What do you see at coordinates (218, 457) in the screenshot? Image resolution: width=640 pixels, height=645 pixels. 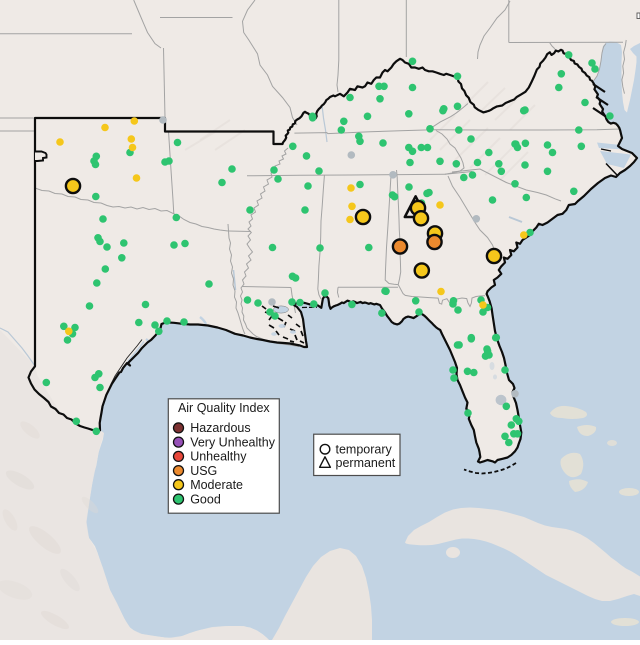 I see `svg-text: Unhealthy` at bounding box center [218, 457].